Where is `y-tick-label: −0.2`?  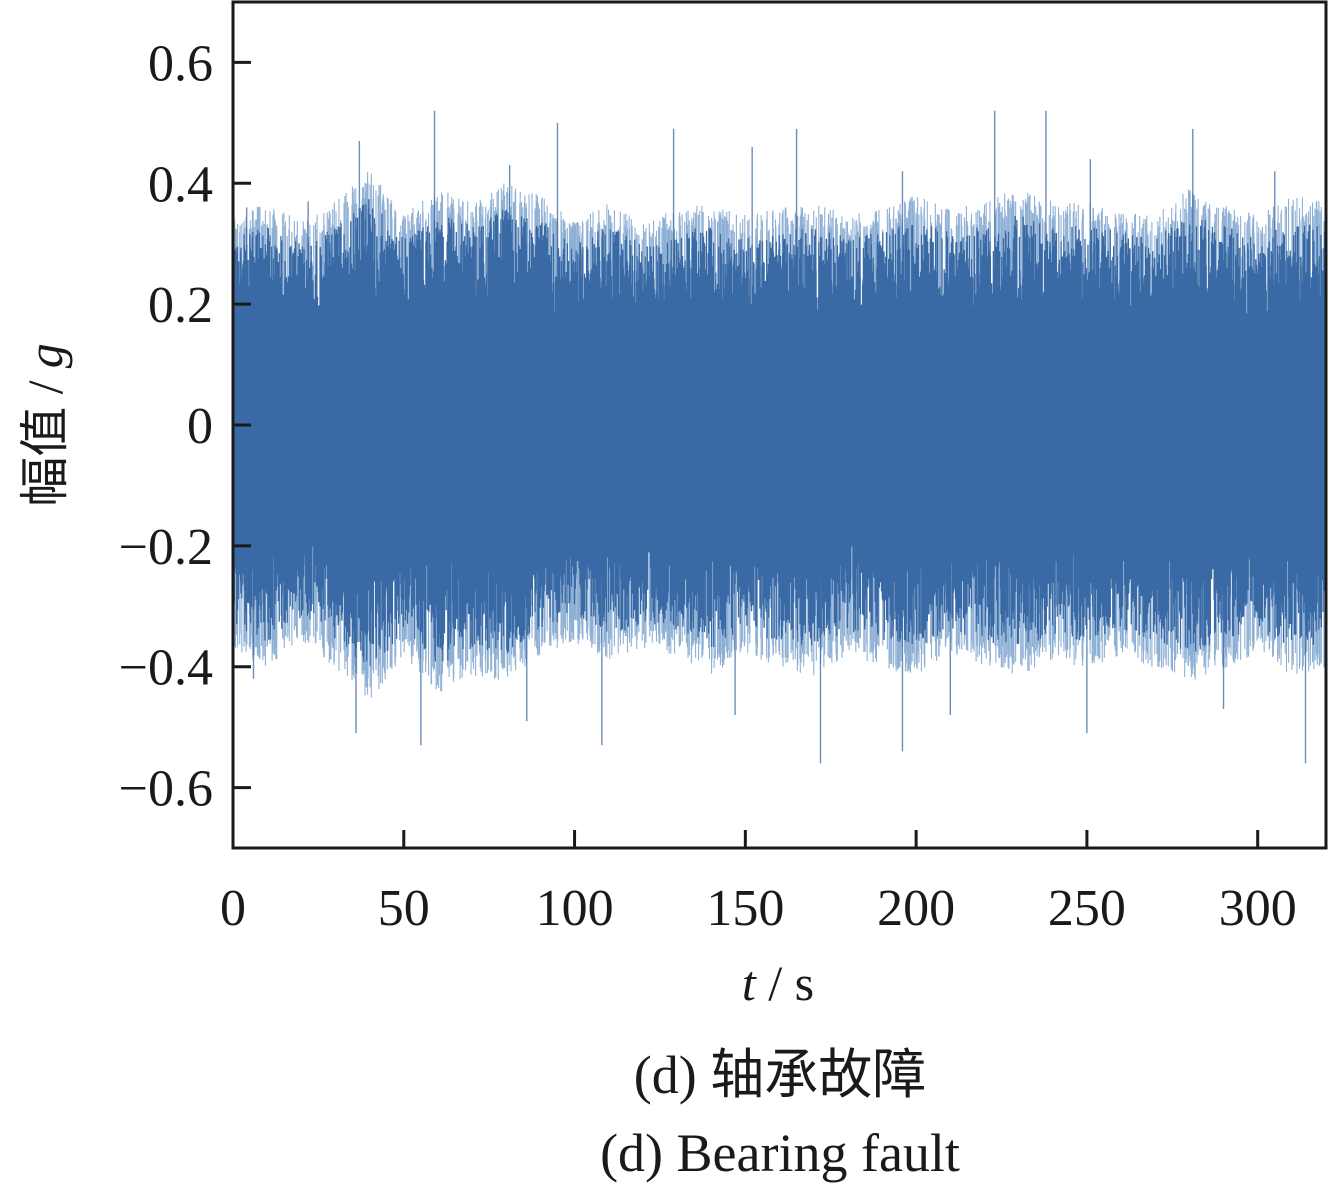 y-tick-label: −0.2 is located at coordinates (166, 547).